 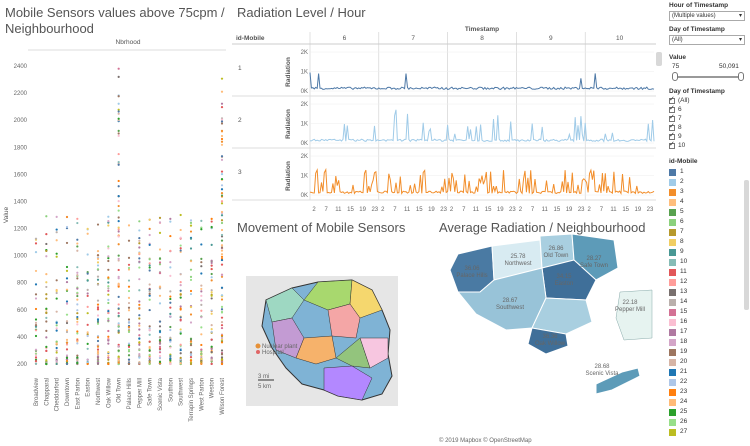 I want to click on avgmap-region-peppermill, so click(x=634, y=315).